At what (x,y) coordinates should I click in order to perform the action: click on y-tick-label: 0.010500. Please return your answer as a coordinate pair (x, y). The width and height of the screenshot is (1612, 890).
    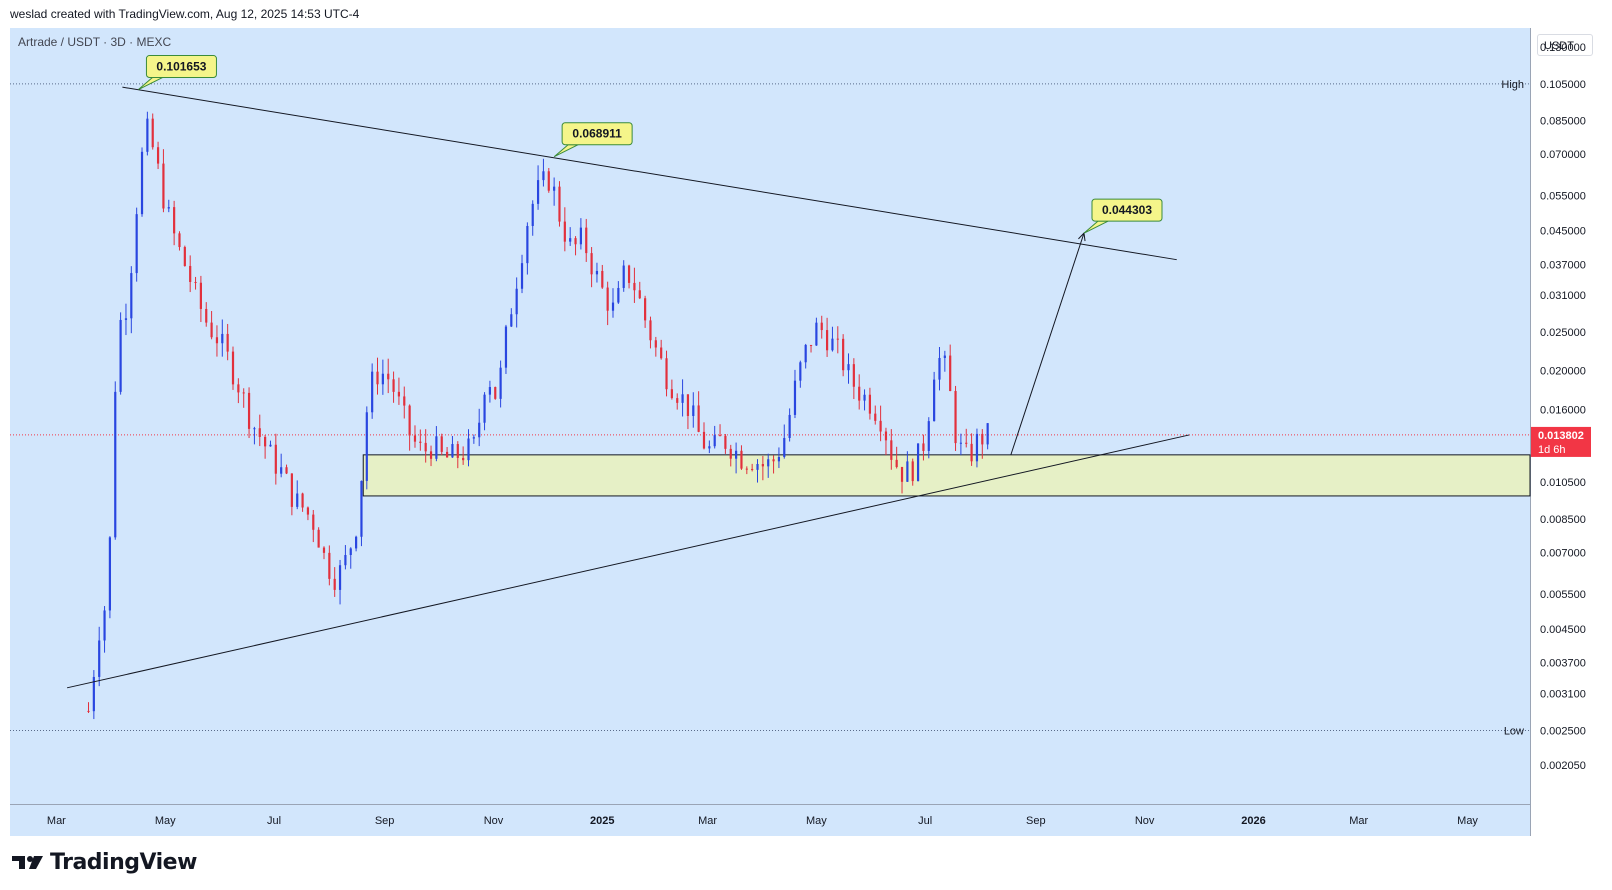
    Looking at the image, I should click on (1563, 483).